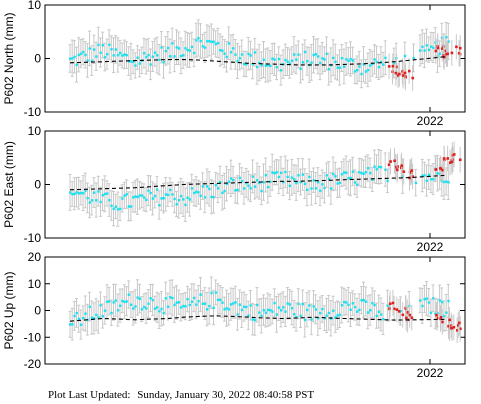 Image resolution: width=481 pixels, height=404 pixels. What do you see at coordinates (9, 184) in the screenshot?
I see `y-axis-label: P602 East (mm)` at bounding box center [9, 184].